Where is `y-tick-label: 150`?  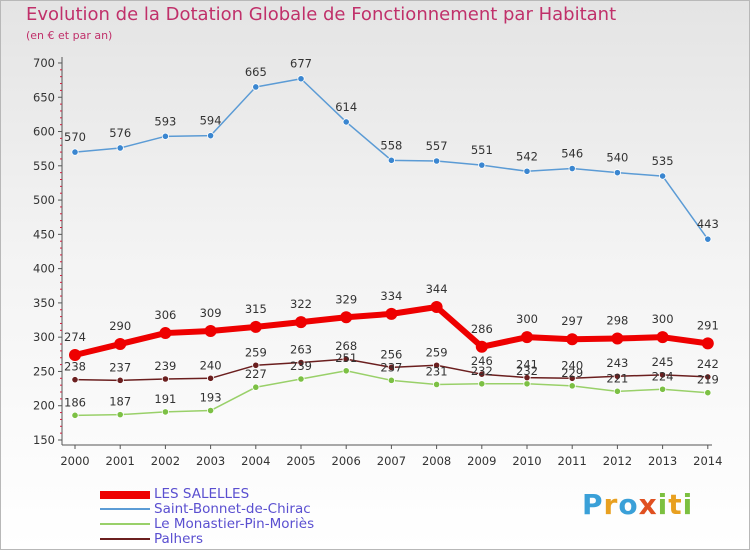 y-tick-label: 150 is located at coordinates (44, 440).